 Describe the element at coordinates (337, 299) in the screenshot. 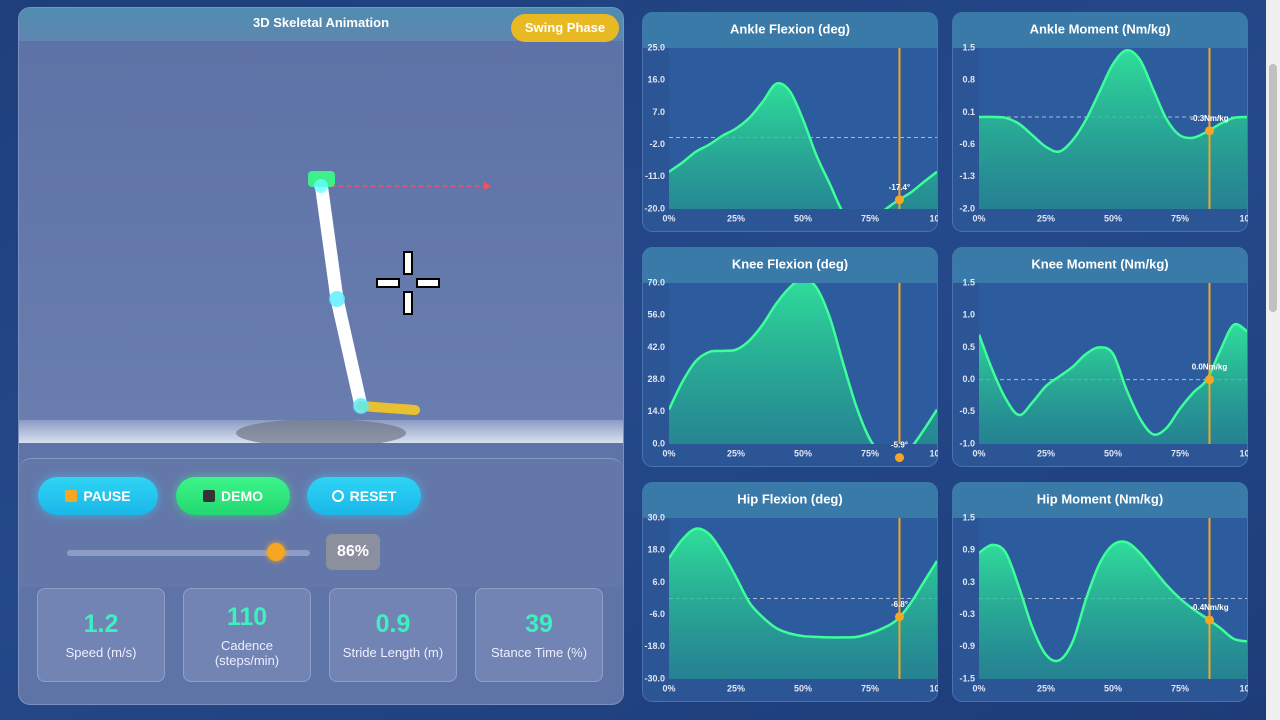

I see `knee-joint` at that location.